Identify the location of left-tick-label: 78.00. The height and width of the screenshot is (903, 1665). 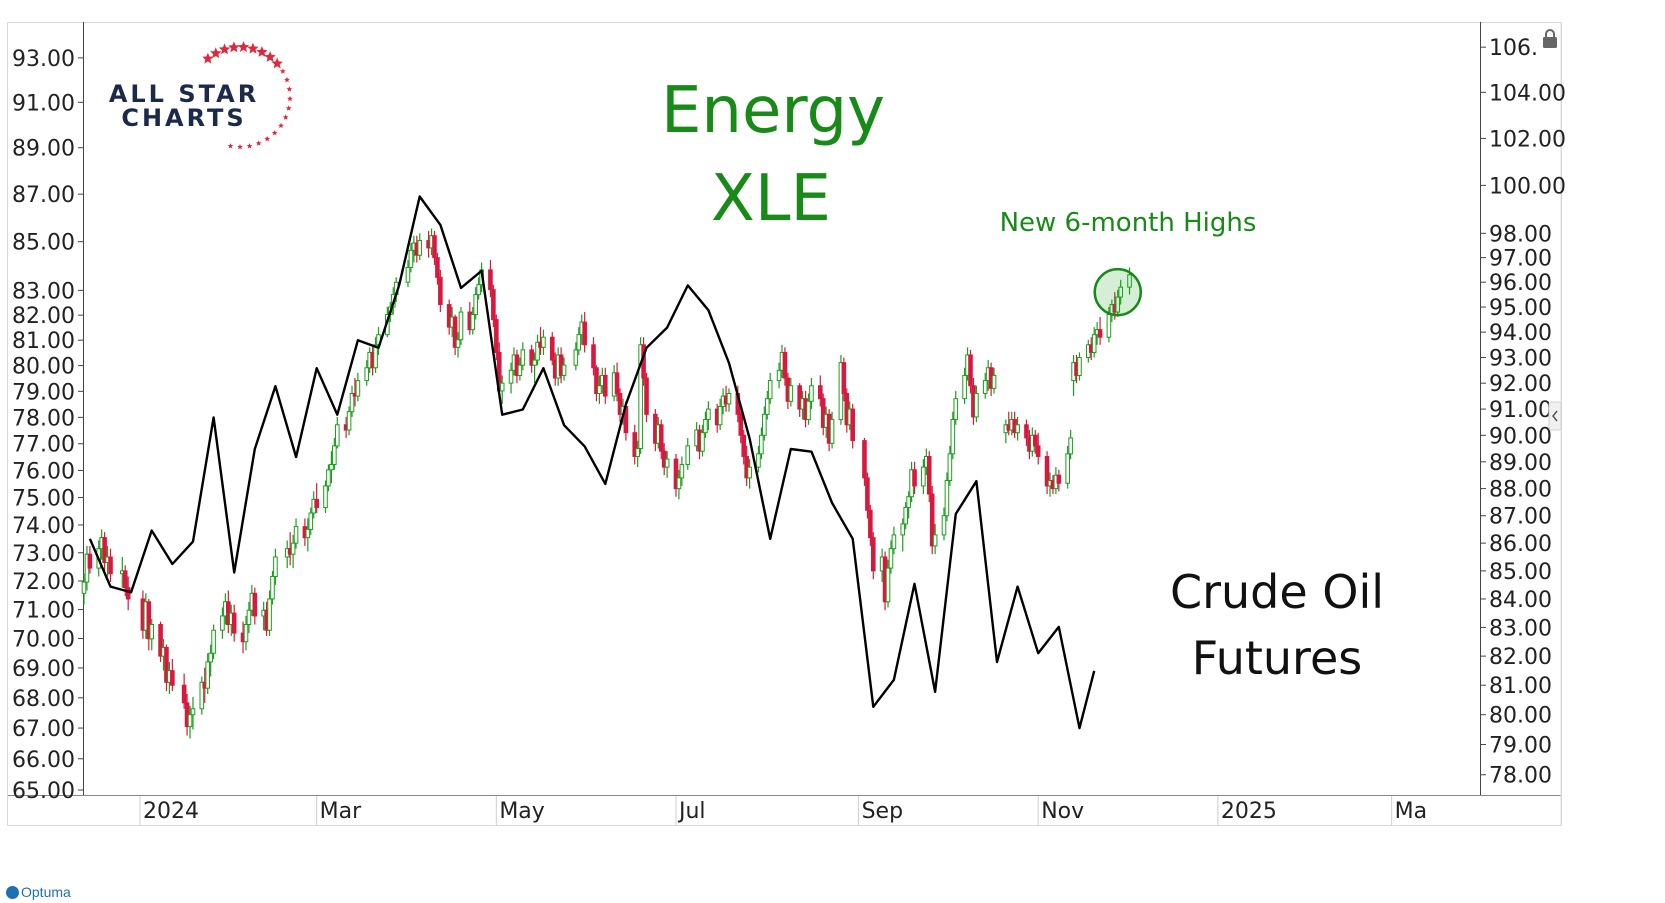
(43, 418).